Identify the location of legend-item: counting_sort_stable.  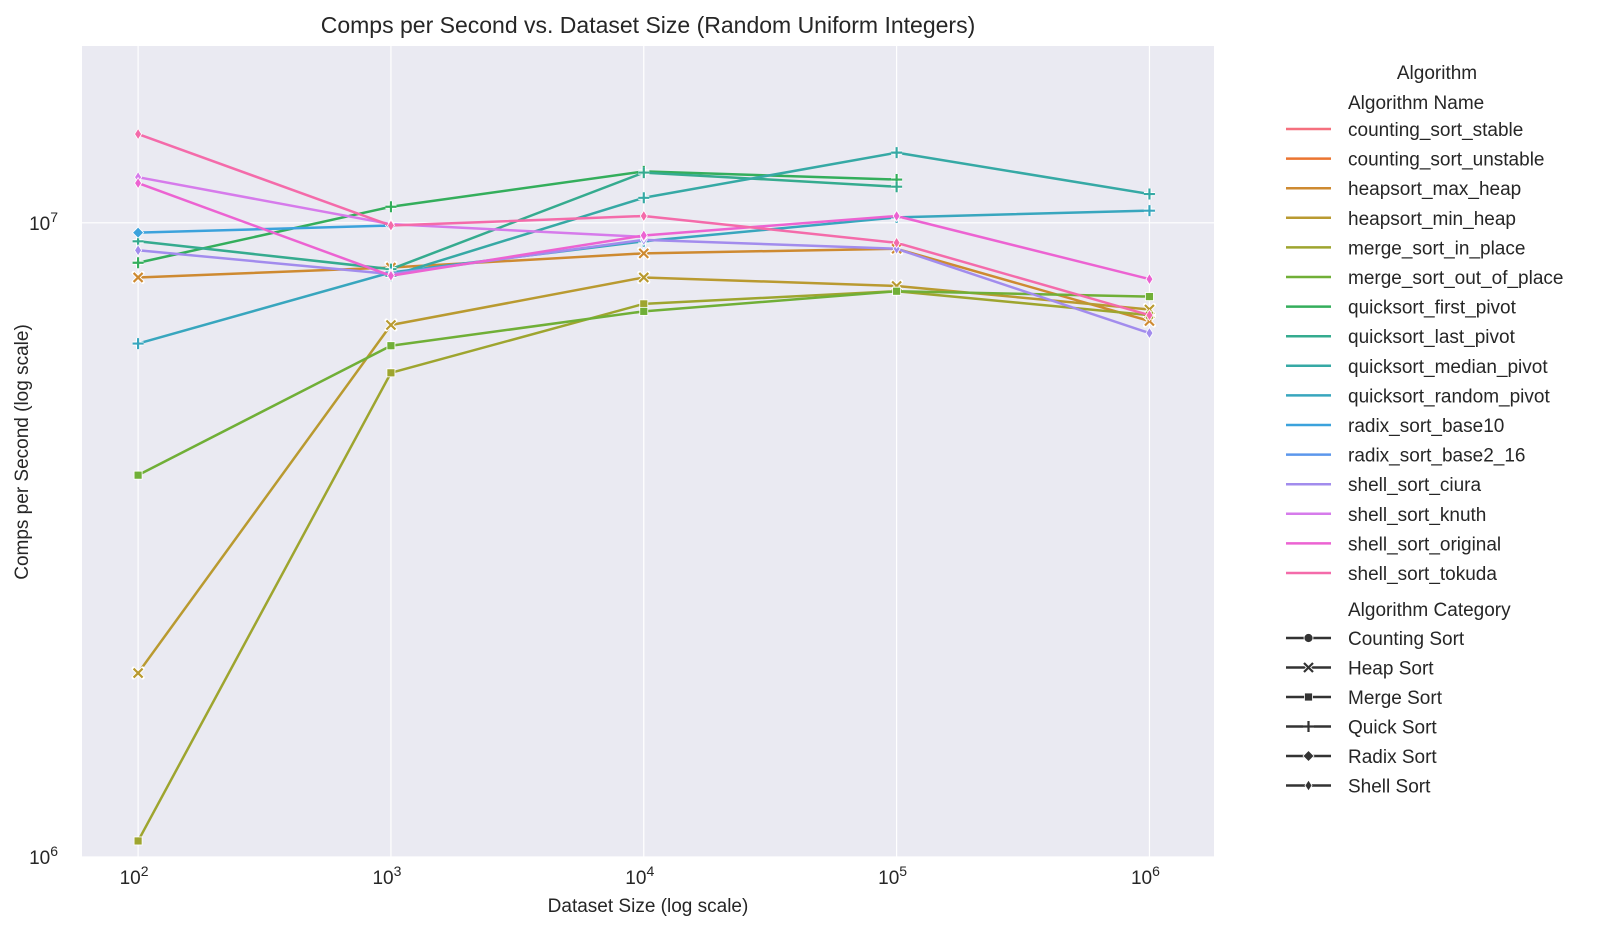
(1404, 130).